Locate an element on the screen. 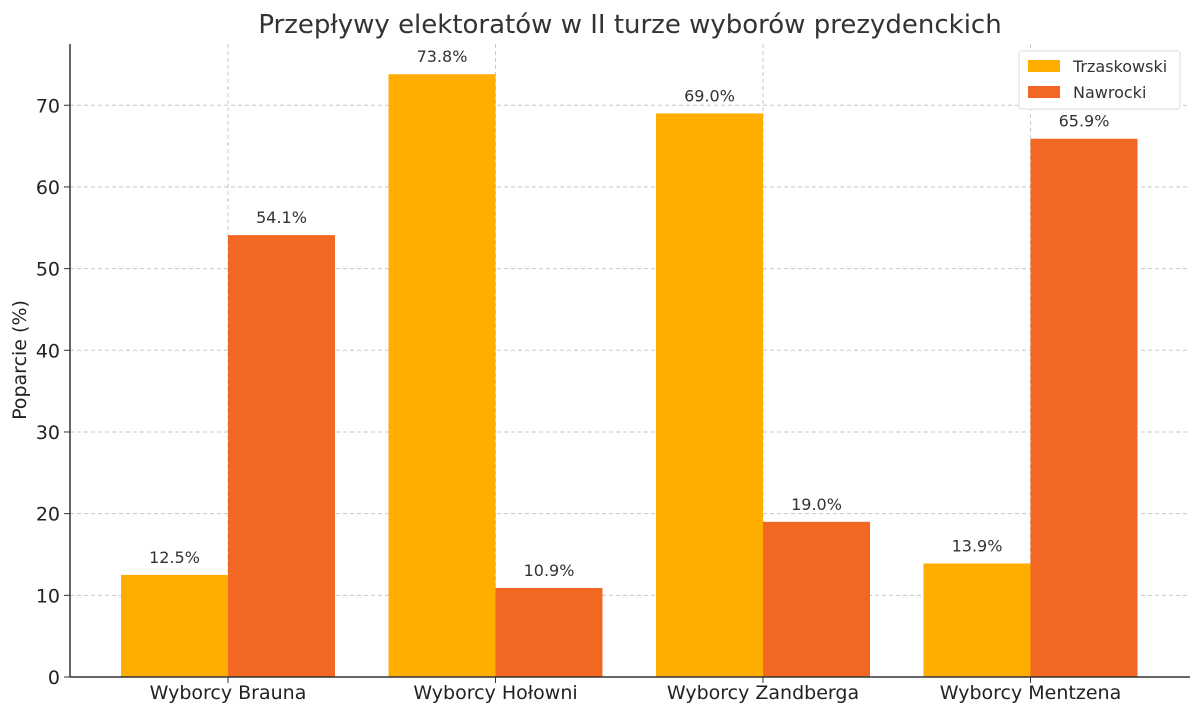 The height and width of the screenshot is (719, 1200). legend-swatch-trzaskowski is located at coordinates (1044, 66).